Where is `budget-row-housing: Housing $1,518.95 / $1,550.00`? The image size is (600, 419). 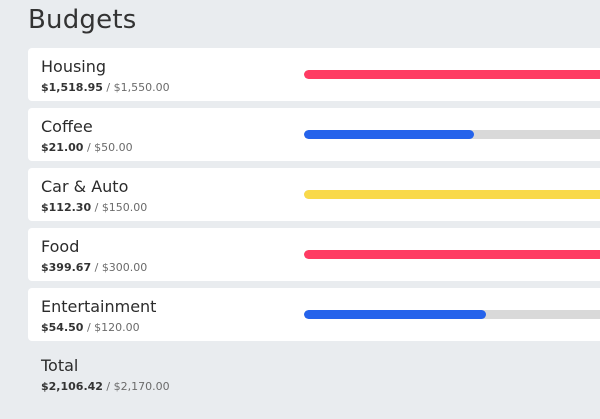
budget-row-housing: Housing $1,518.95 / $1,550.00 is located at coordinates (314, 74).